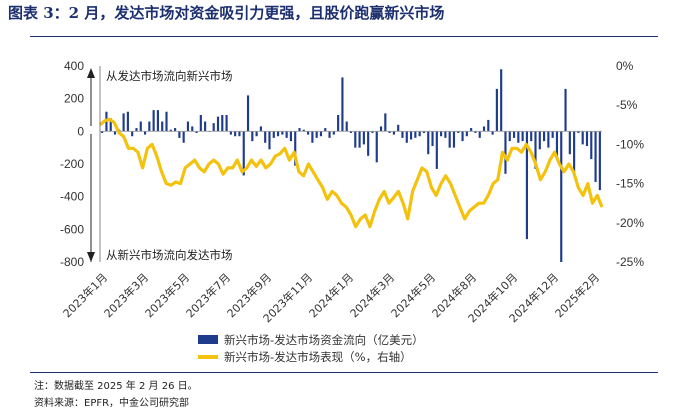 The width and height of the screenshot is (674, 409). I want to click on arrow-down-icon, so click(91, 257).